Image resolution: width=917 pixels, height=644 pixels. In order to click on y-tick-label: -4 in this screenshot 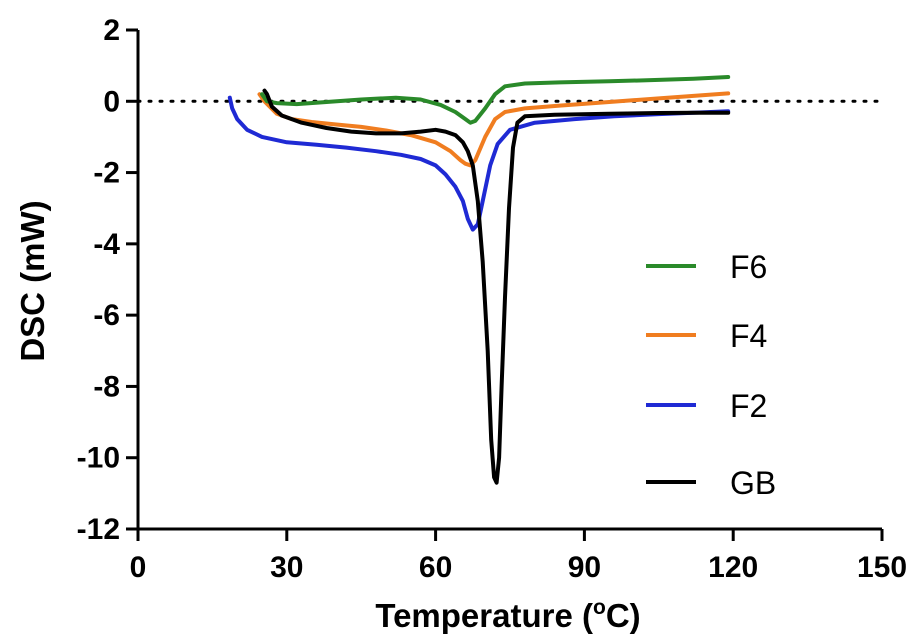, I will do `click(106, 244)`.